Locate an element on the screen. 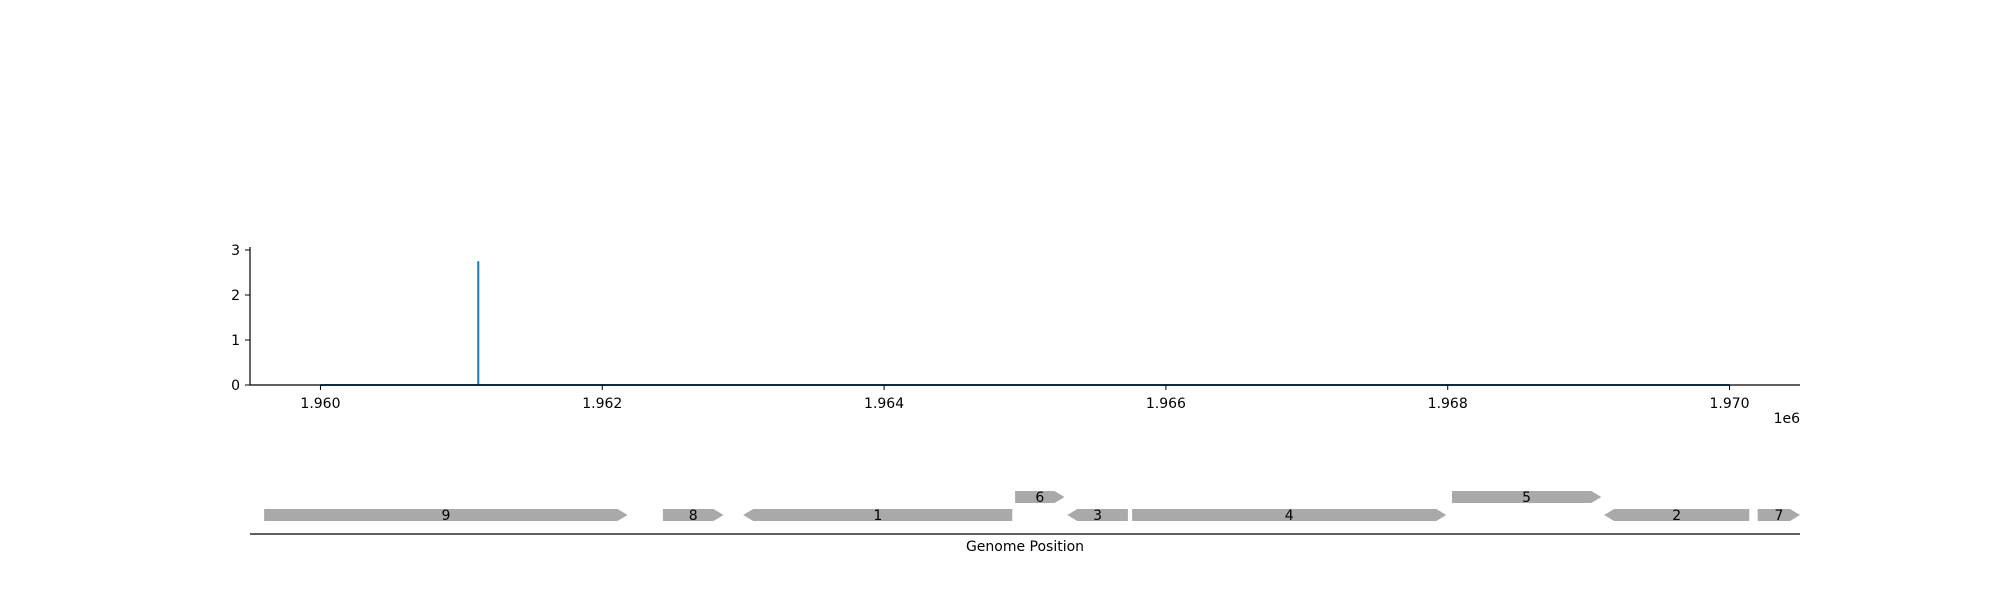 This screenshot has height=604, width=2000. x-tick-label: 1.960 is located at coordinates (320, 404).